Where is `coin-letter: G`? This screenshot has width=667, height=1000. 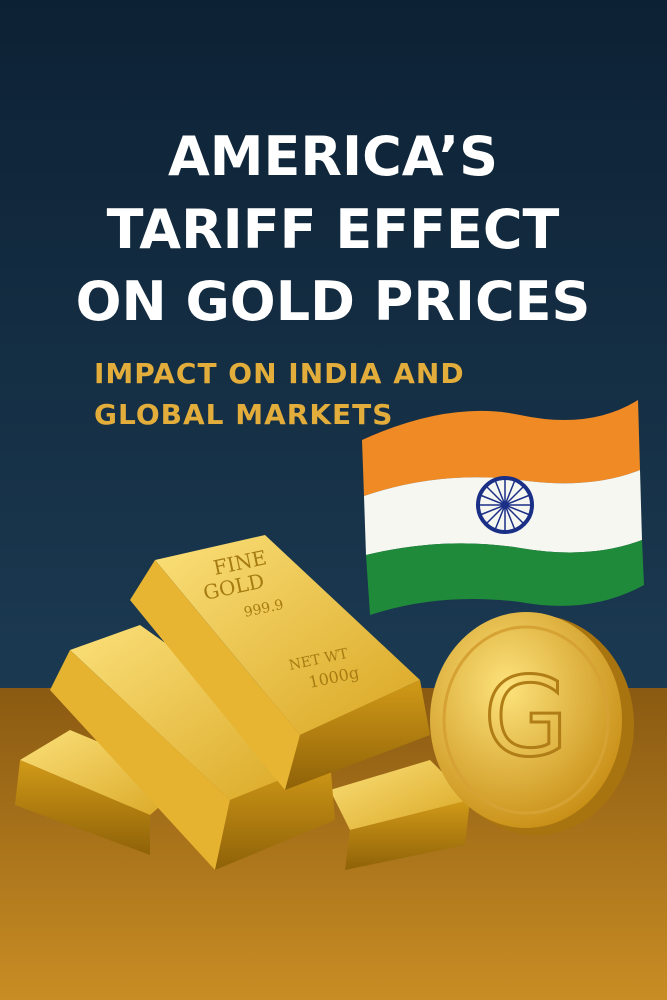
coin-letter: G is located at coordinates (525, 717).